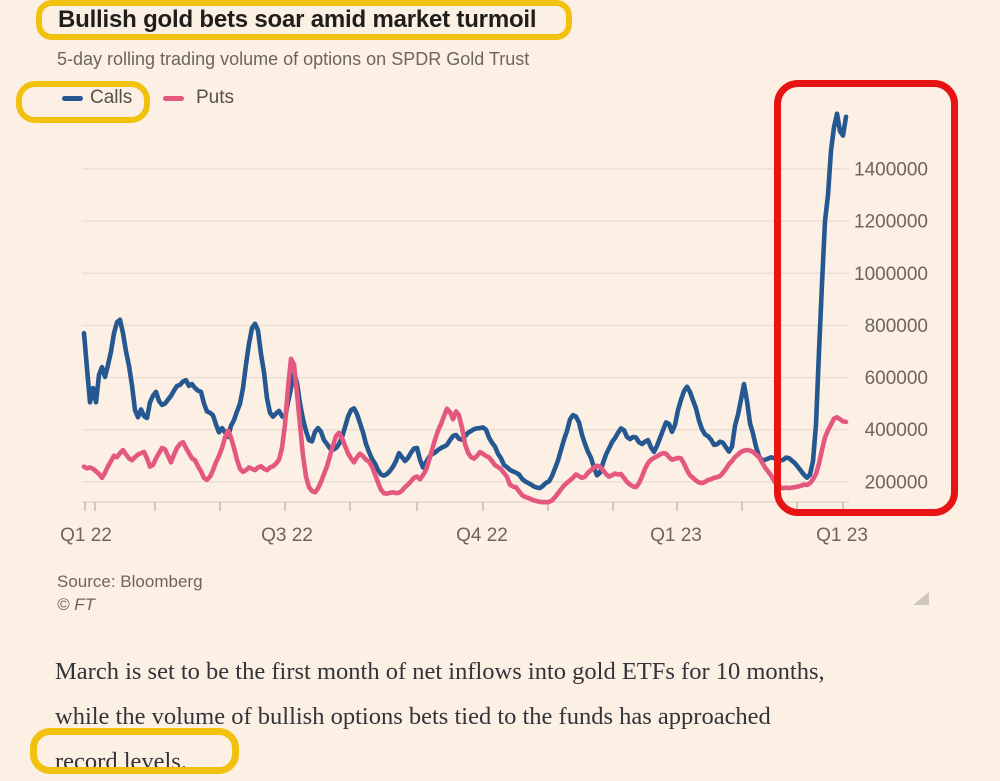  I want to click on x-axis-label: Q3 22, so click(287, 535).